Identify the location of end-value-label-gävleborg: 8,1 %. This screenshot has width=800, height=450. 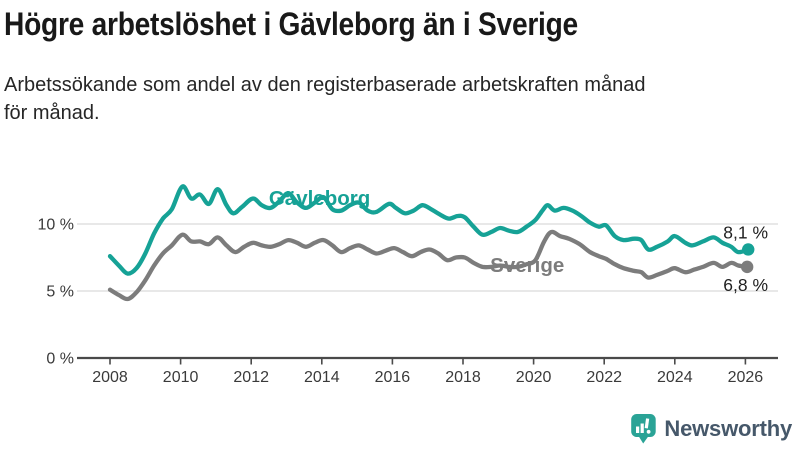
(745, 232).